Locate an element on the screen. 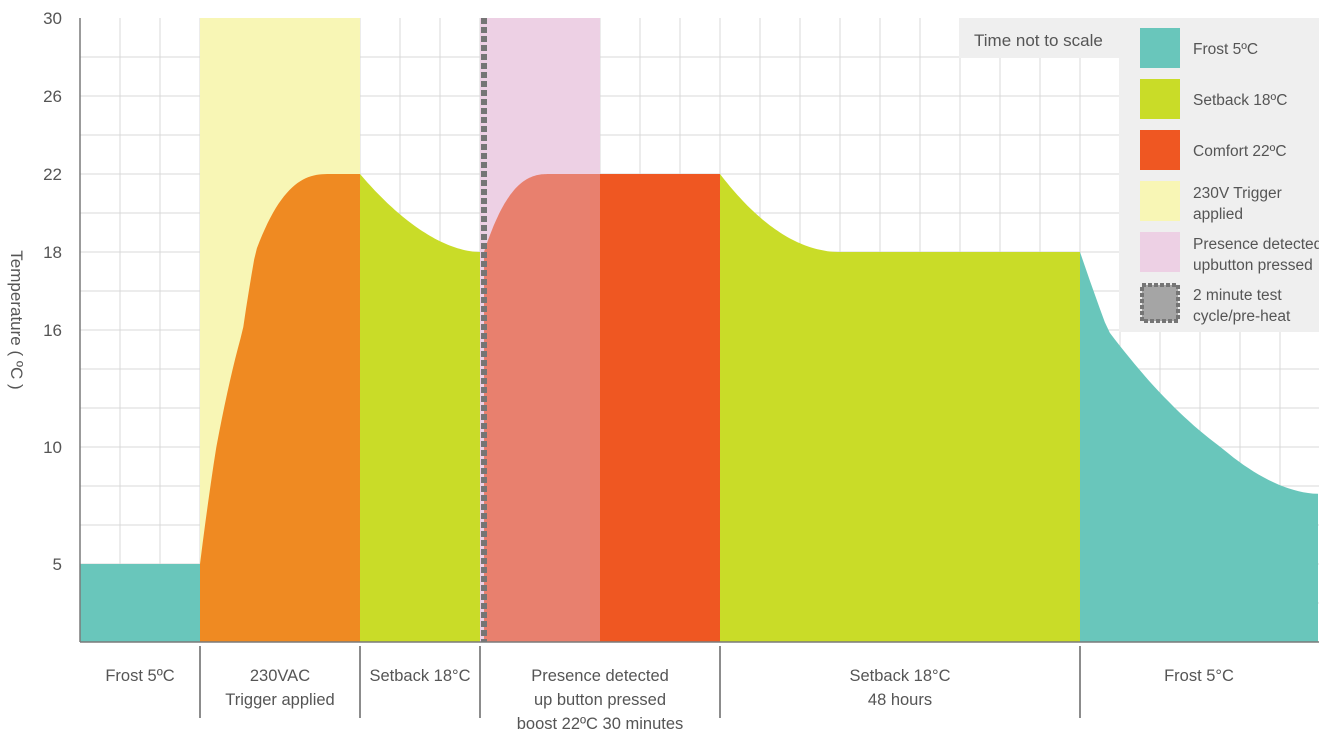  legend-swatch-frost is located at coordinates (1160, 48).